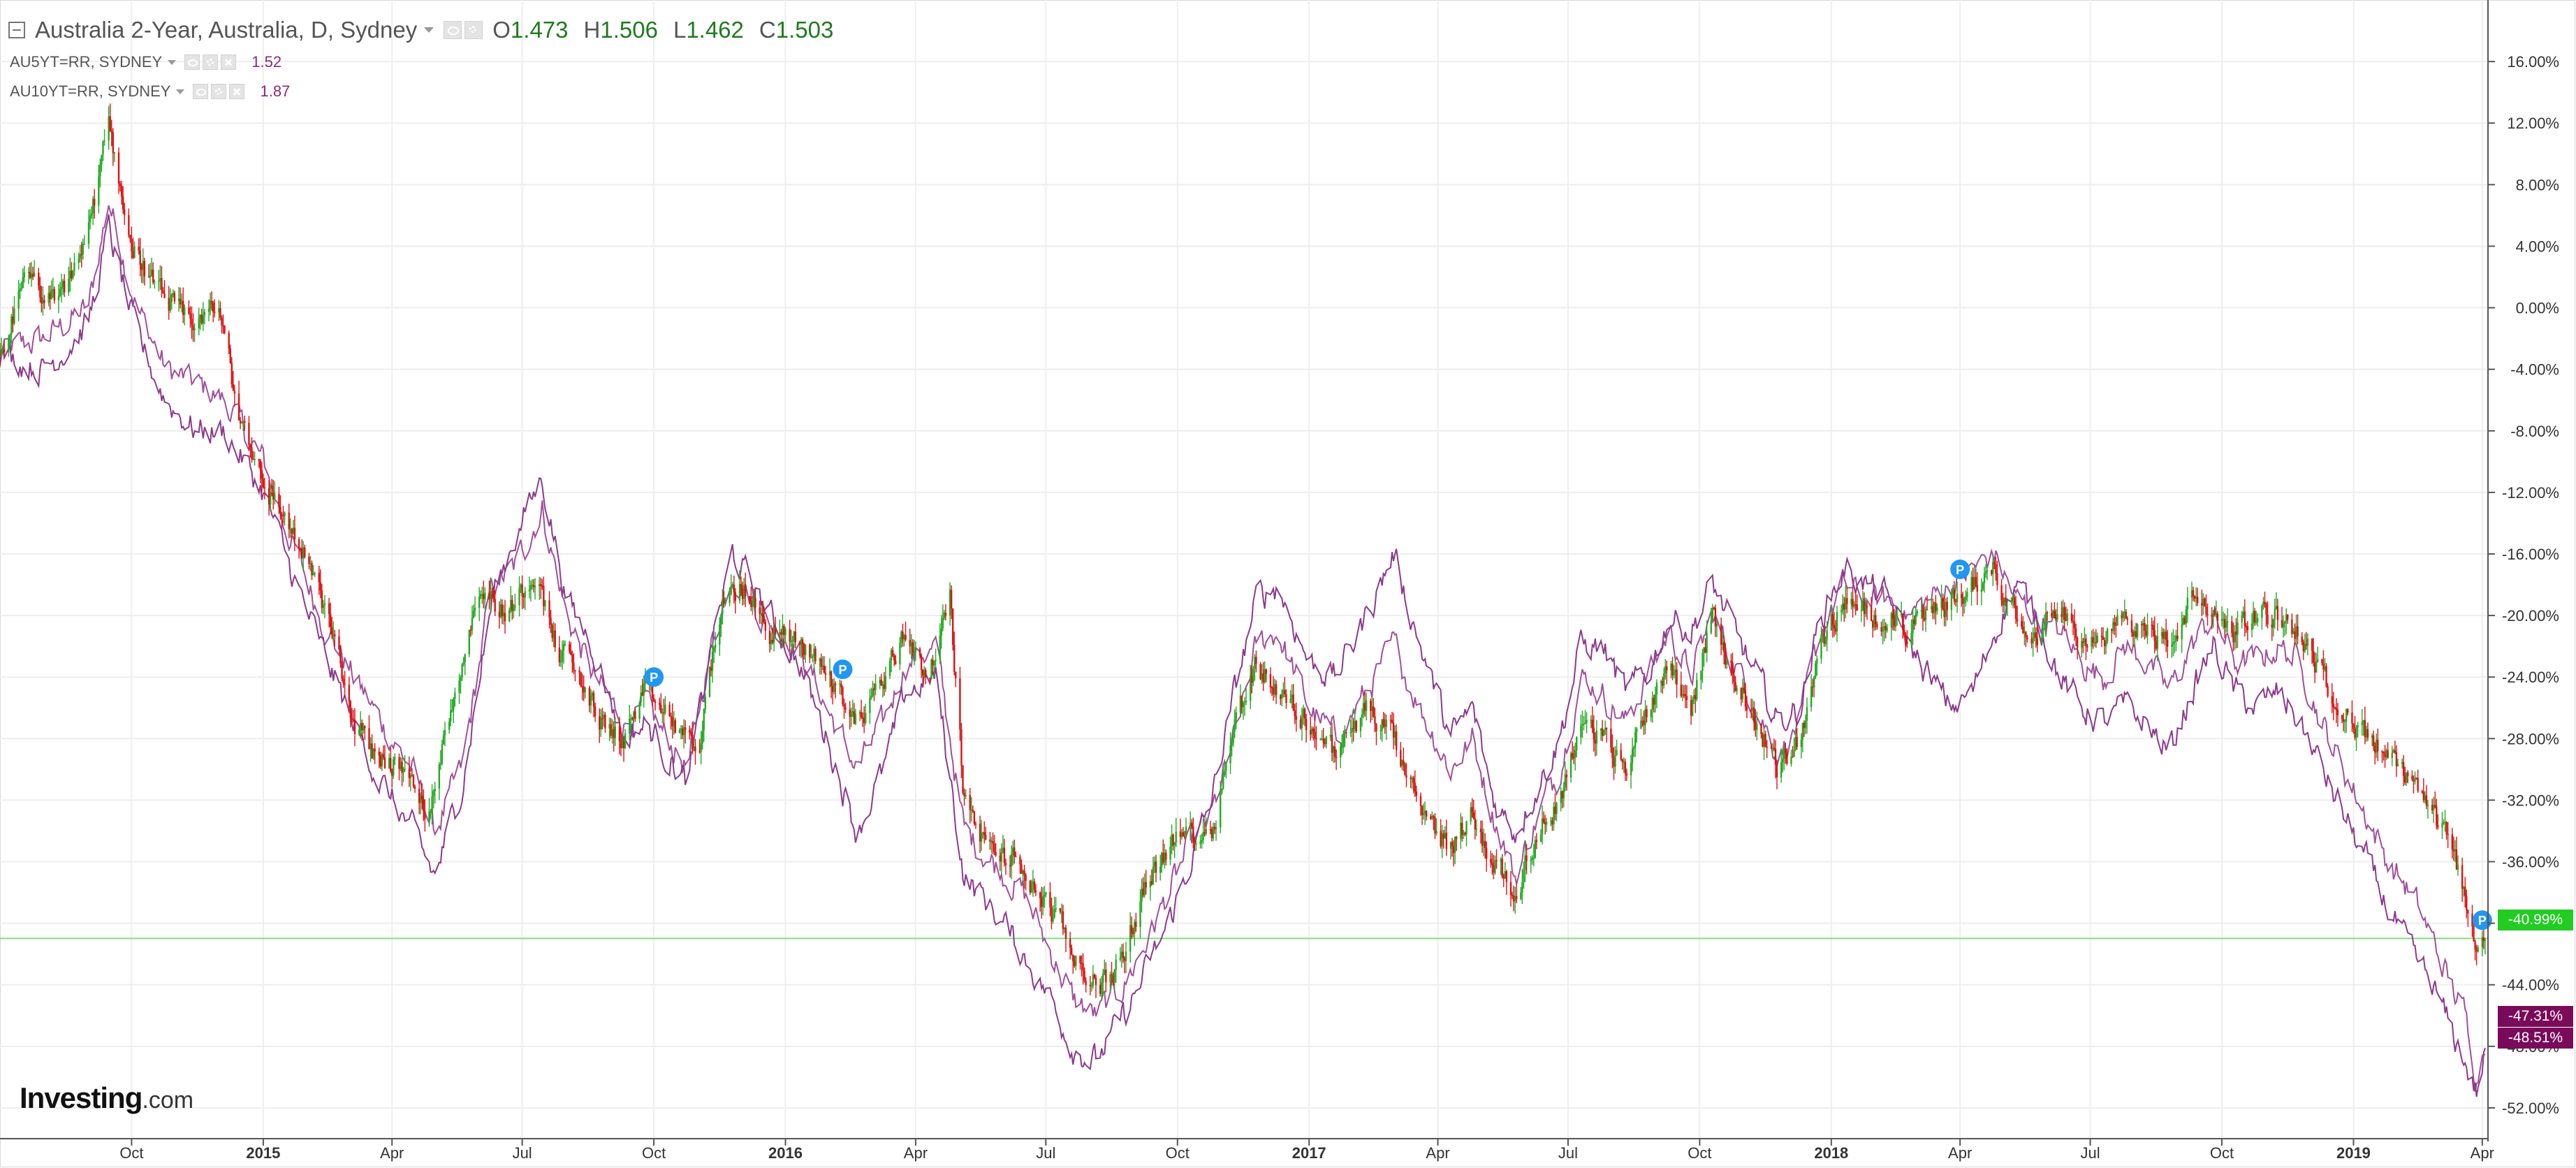 This screenshot has width=2576, height=1168. I want to click on x-tick-label: Jul, so click(1045, 1153).